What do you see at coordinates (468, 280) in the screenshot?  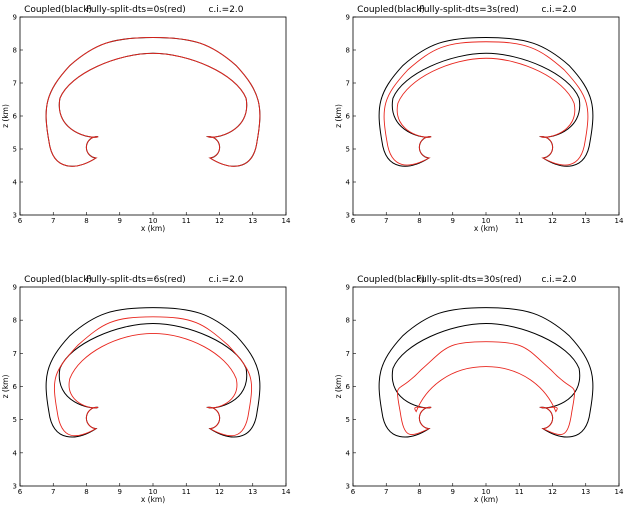 I see `panel-title-mid: Fully-split-dts=30s(red)` at bounding box center [468, 280].